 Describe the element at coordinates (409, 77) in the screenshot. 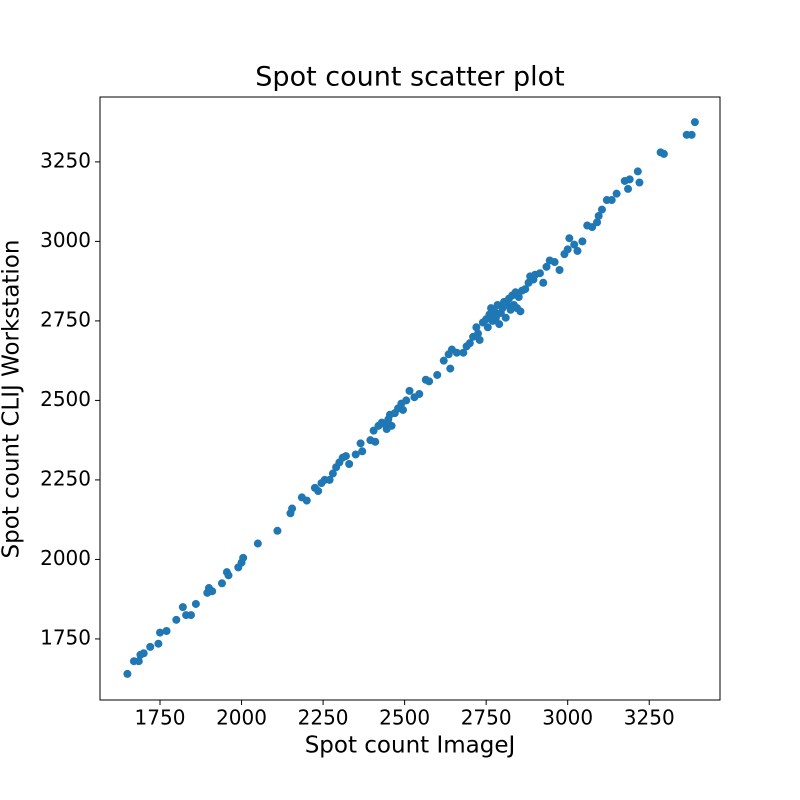

I see `chart-title: Spot count scatter plot` at that location.